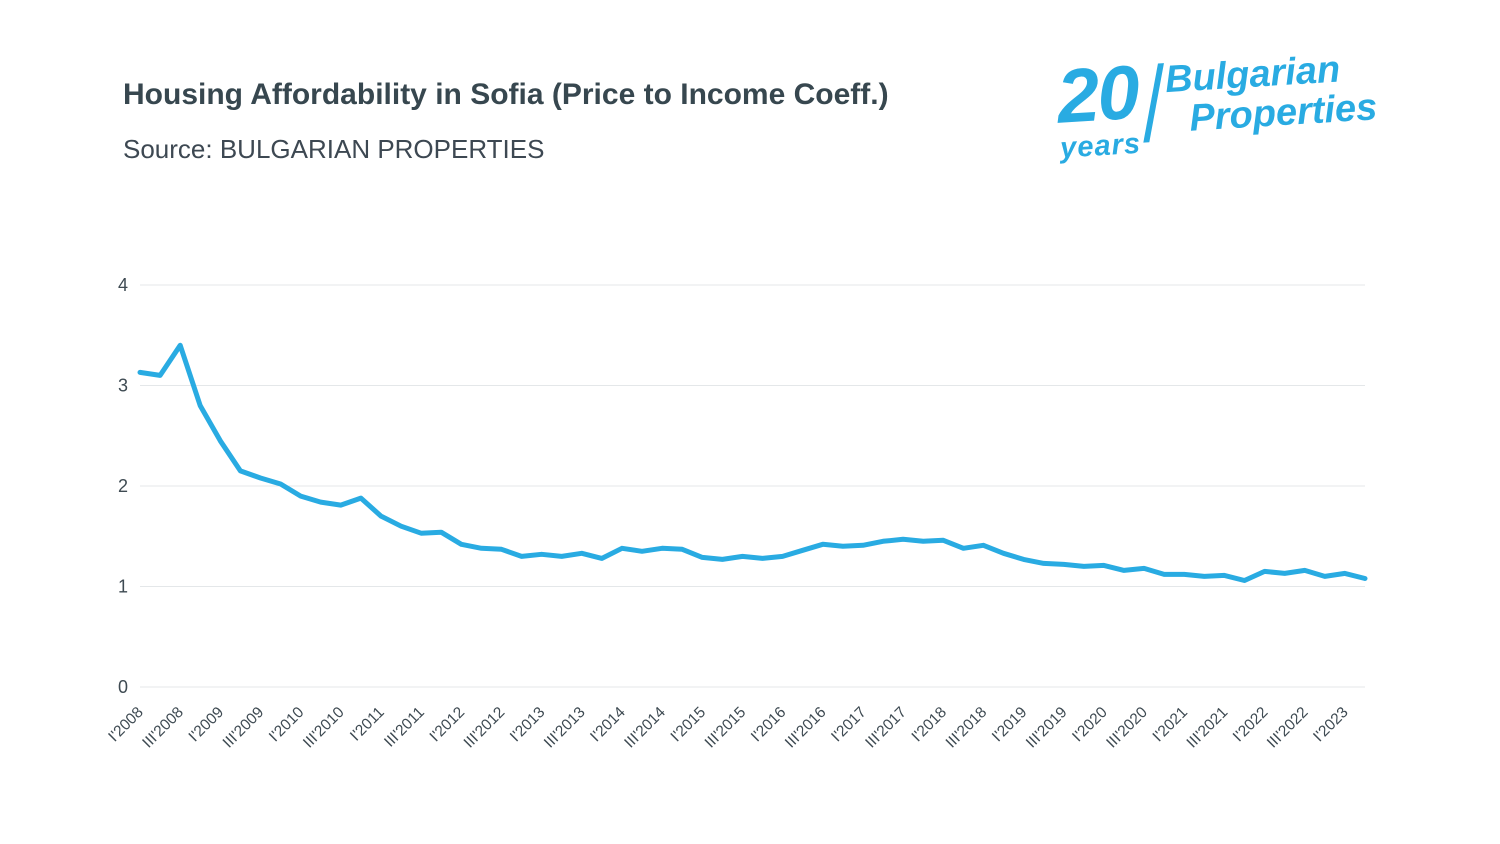 Image resolution: width=1500 pixels, height=844 pixels. I want to click on logo-brand-name: Bulgarian Properties, so click(1271, 94).